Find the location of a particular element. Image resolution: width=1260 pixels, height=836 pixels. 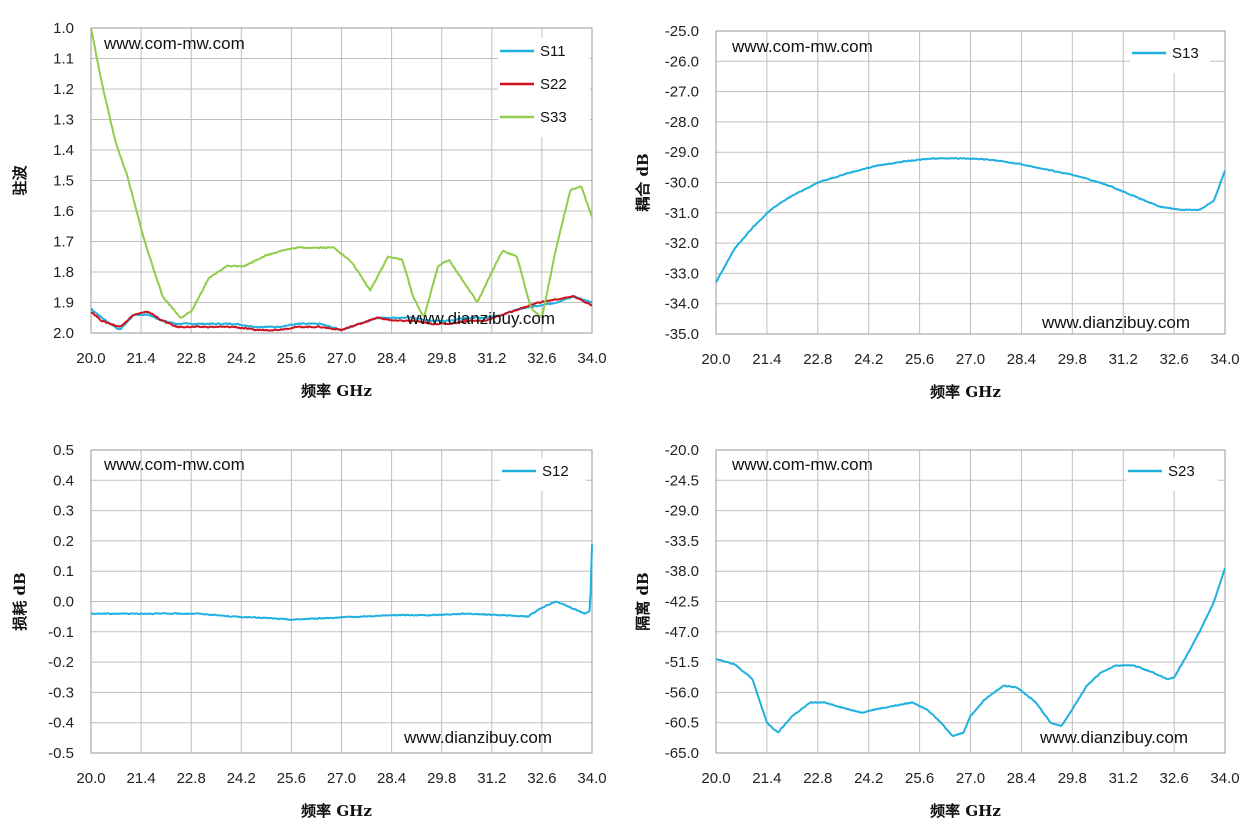

y-tick-label: -42.5 is located at coordinates (682, 602).